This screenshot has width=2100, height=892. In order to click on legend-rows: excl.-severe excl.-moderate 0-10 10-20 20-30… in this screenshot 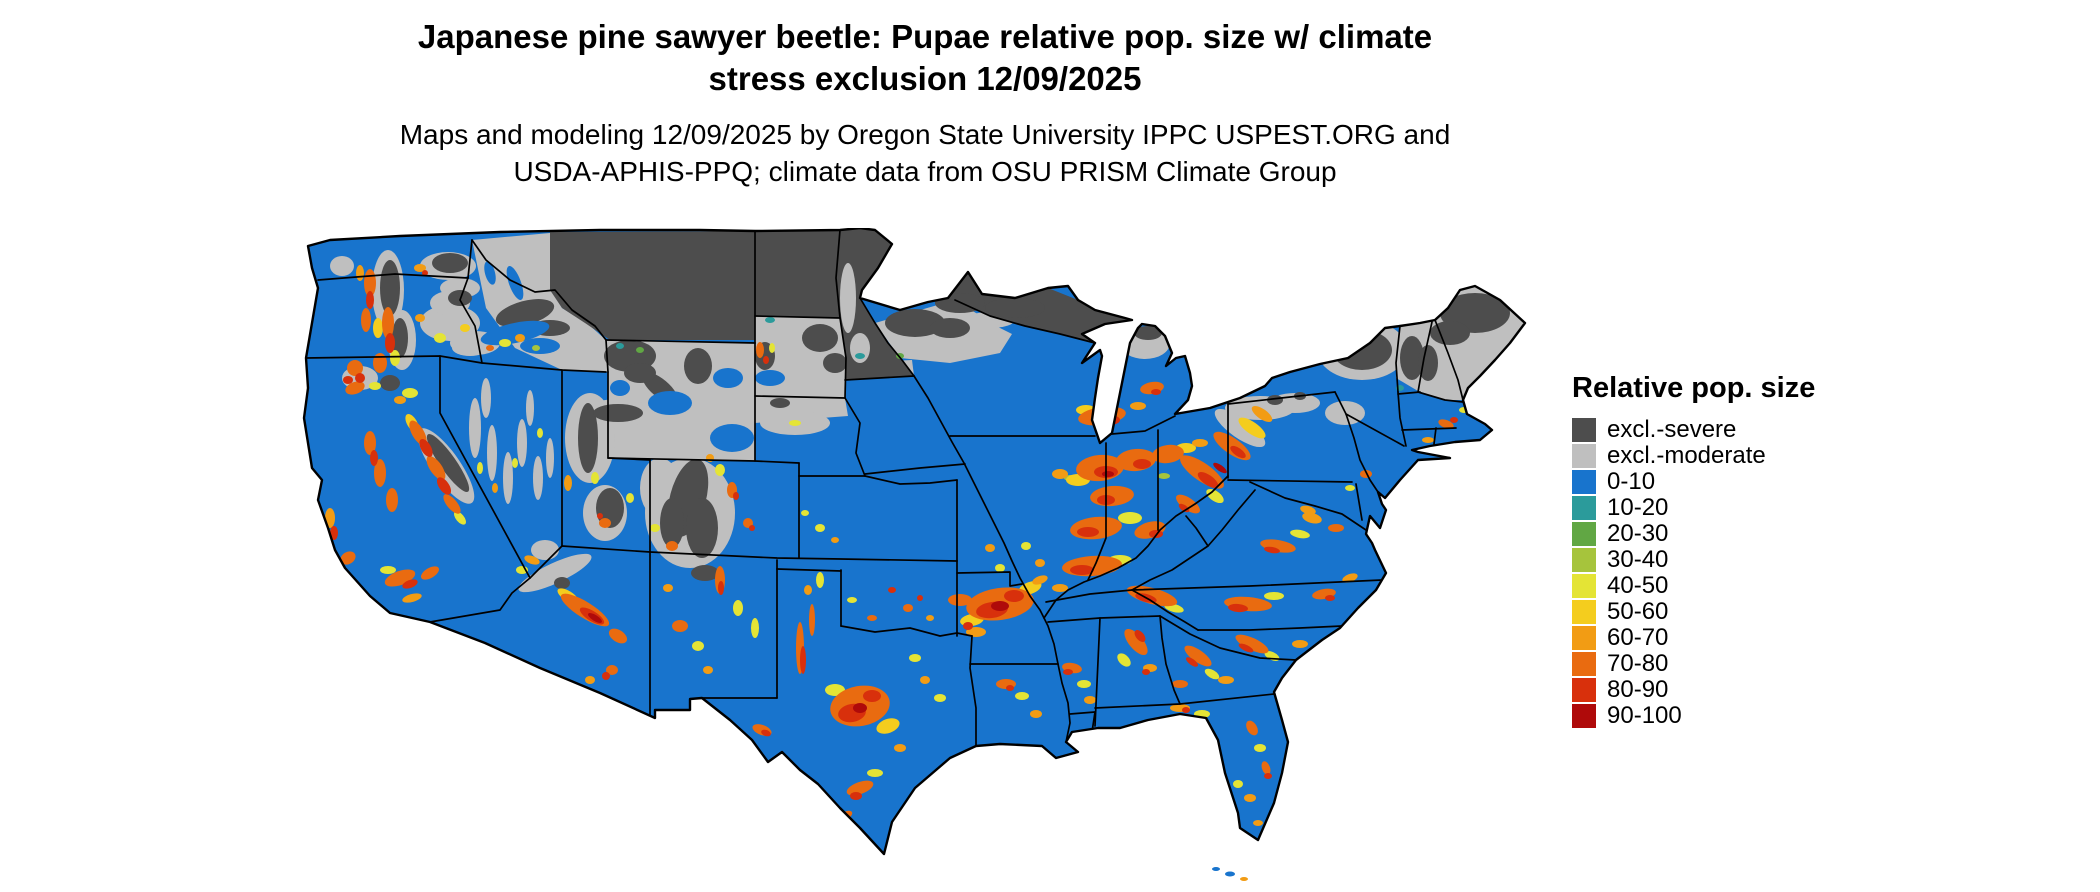, I will do `click(1693, 572)`.